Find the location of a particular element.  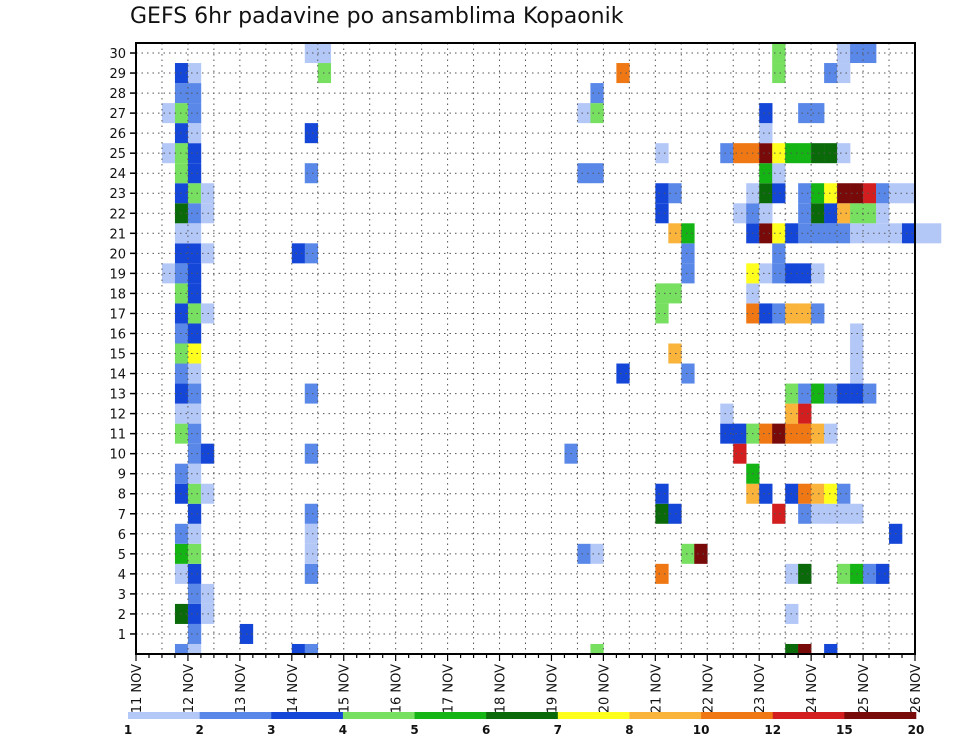

y-tick-label: 10 is located at coordinates (117, 455).